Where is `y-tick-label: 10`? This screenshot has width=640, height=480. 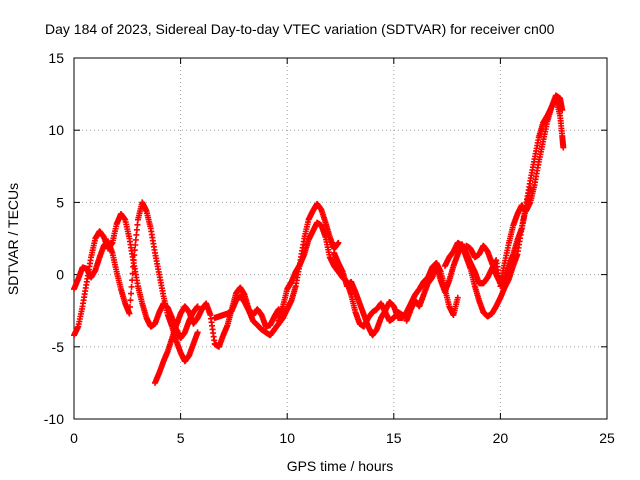
y-tick-label: 10 is located at coordinates (56, 130).